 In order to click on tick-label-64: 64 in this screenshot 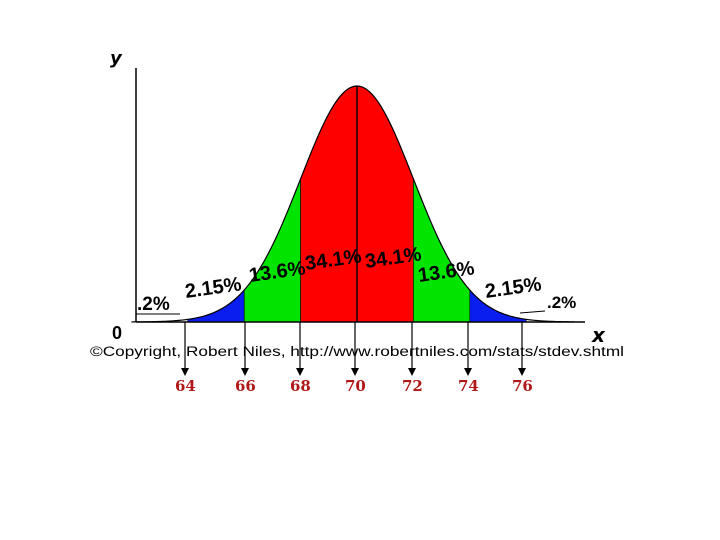, I will do `click(185, 386)`.